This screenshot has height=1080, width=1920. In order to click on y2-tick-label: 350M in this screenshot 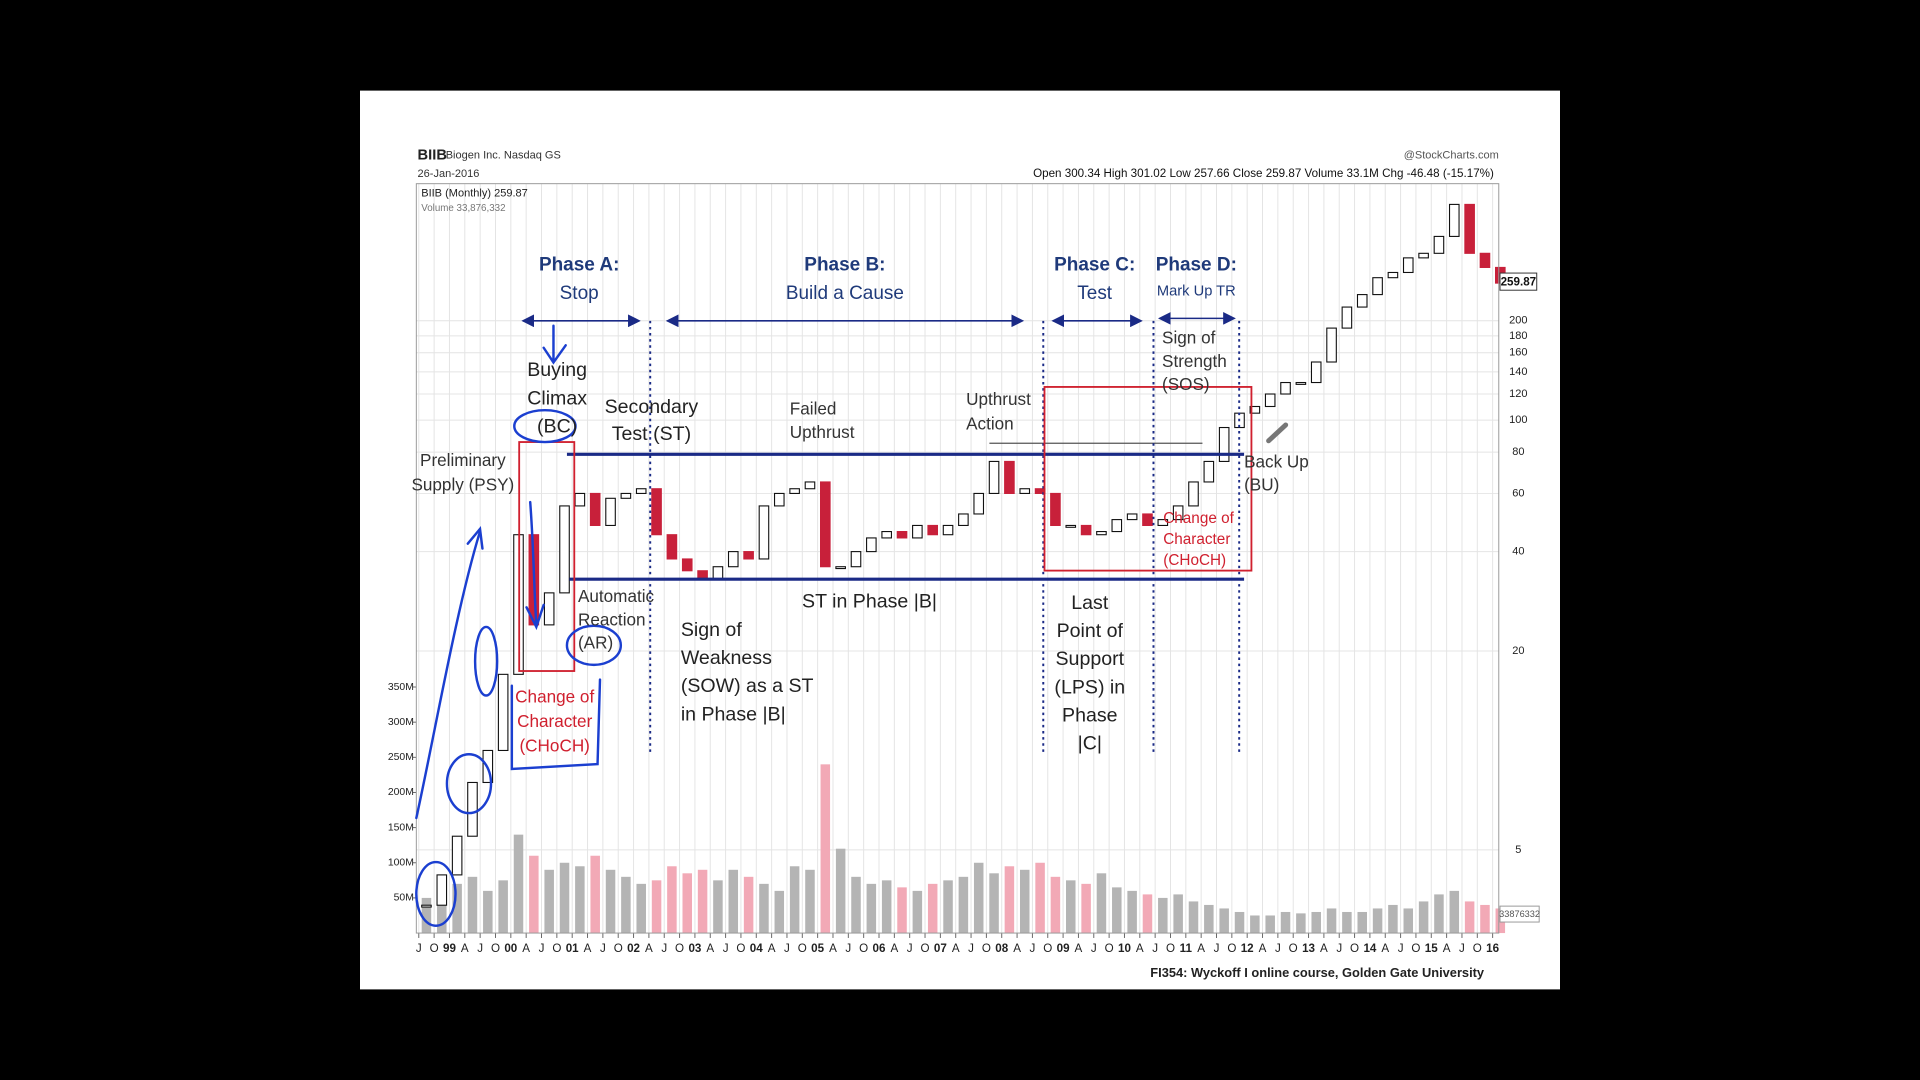, I will do `click(401, 687)`.